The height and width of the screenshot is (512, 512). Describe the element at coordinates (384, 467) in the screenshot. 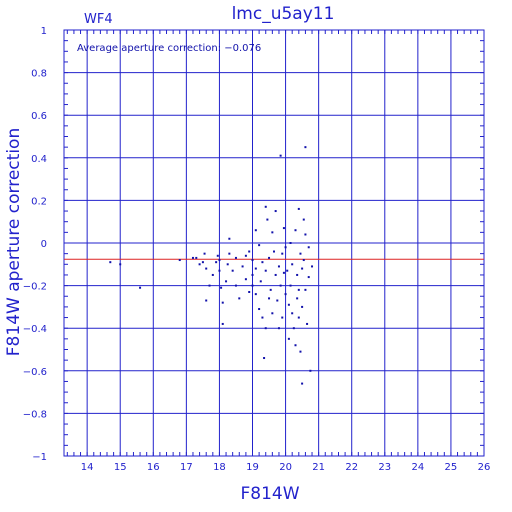

I see `x-tick-label: 23` at that location.